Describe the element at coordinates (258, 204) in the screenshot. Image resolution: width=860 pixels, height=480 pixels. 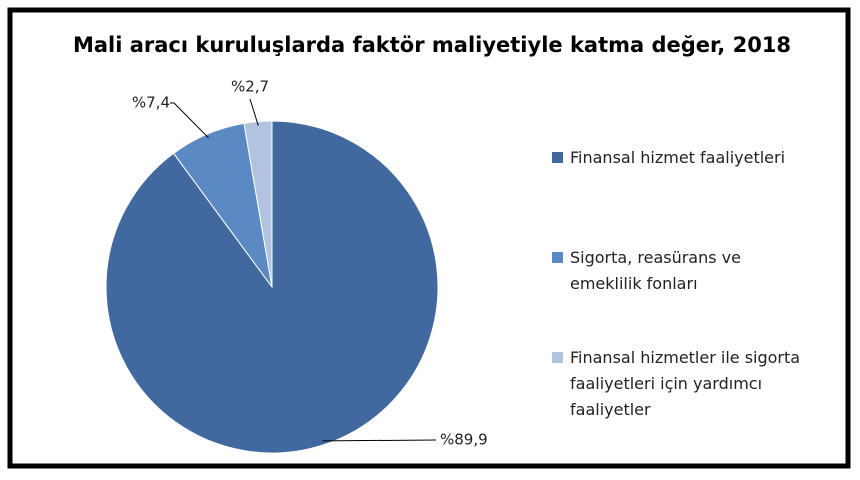
I see `pie-slice` at that location.